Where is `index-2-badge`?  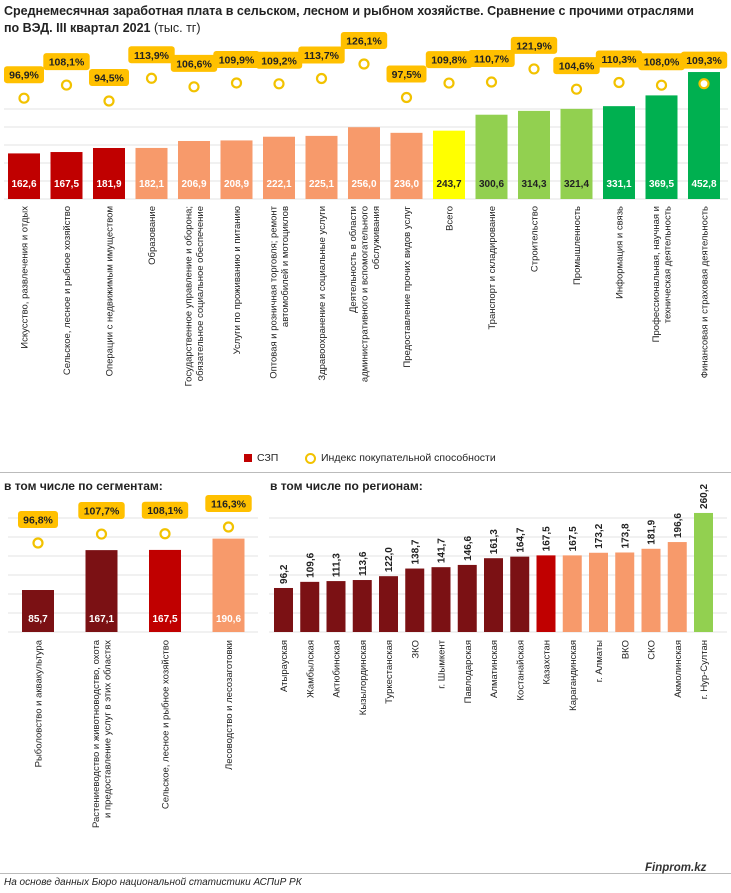 index-2-badge is located at coordinates (109, 77).